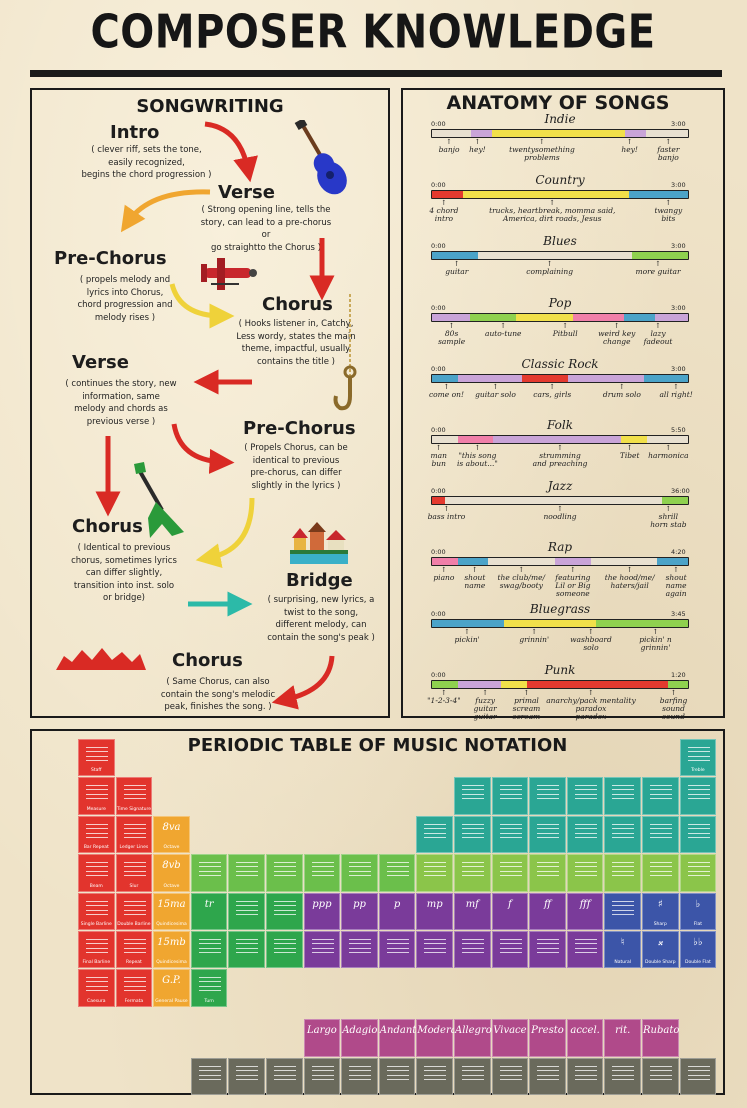  Describe the element at coordinates (319, 543) in the screenshot. I see `village-icon` at that location.